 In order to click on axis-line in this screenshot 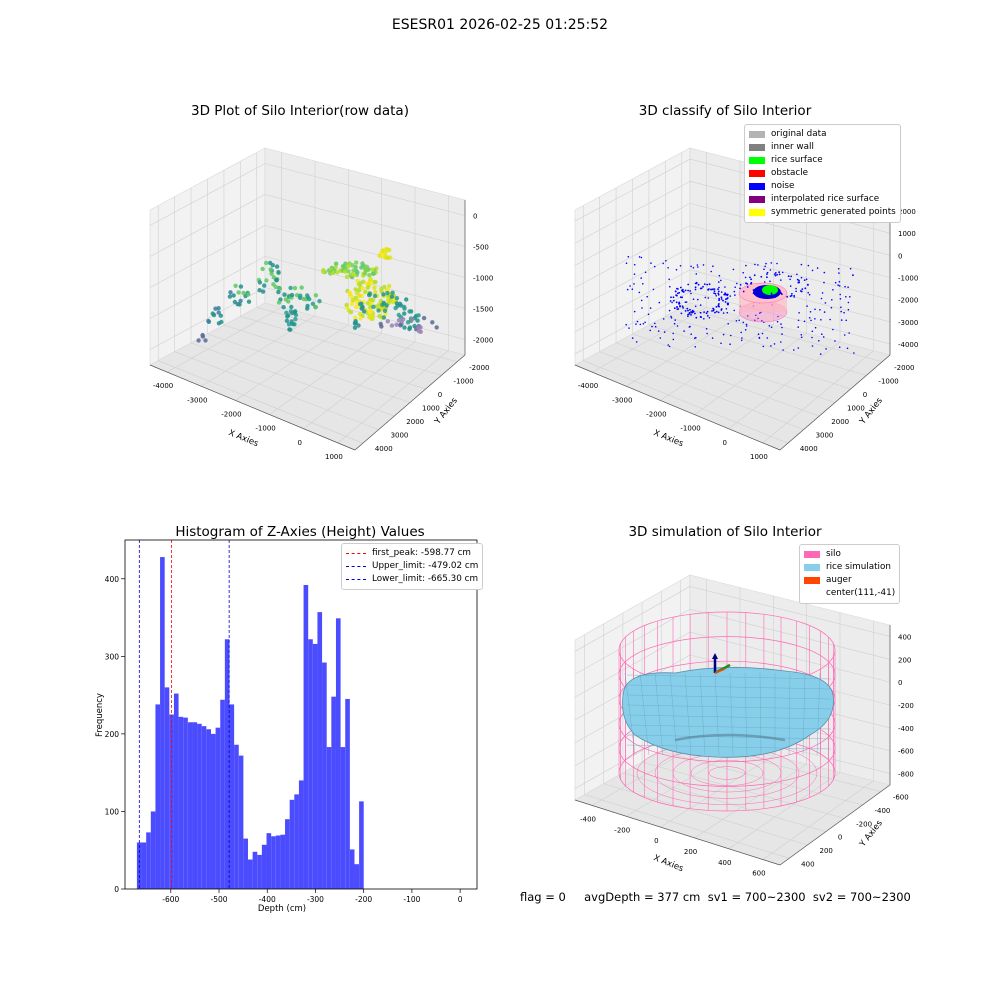, I will do `click(835, 402)`.